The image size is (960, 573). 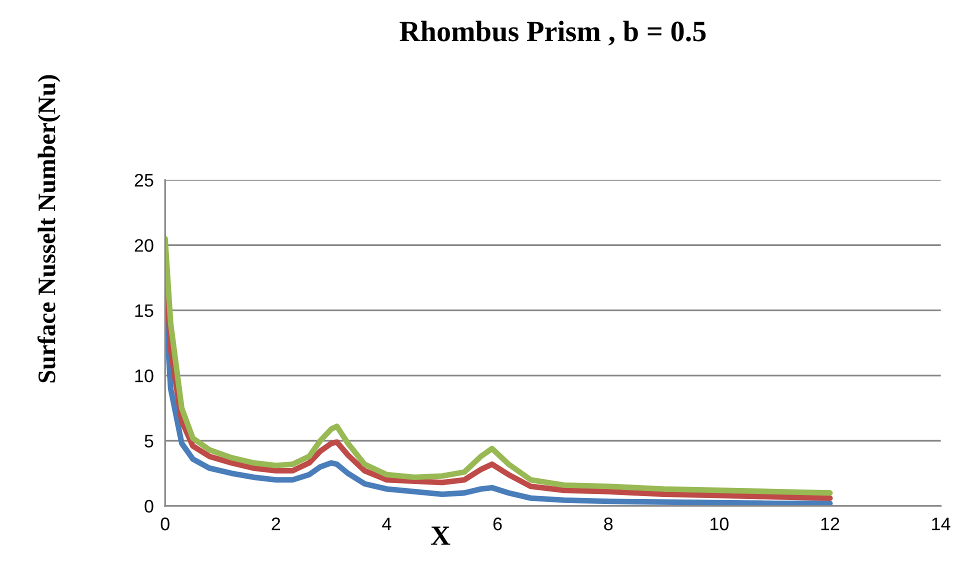 What do you see at coordinates (144, 180) in the screenshot?
I see `y-tick-label: 25` at bounding box center [144, 180].